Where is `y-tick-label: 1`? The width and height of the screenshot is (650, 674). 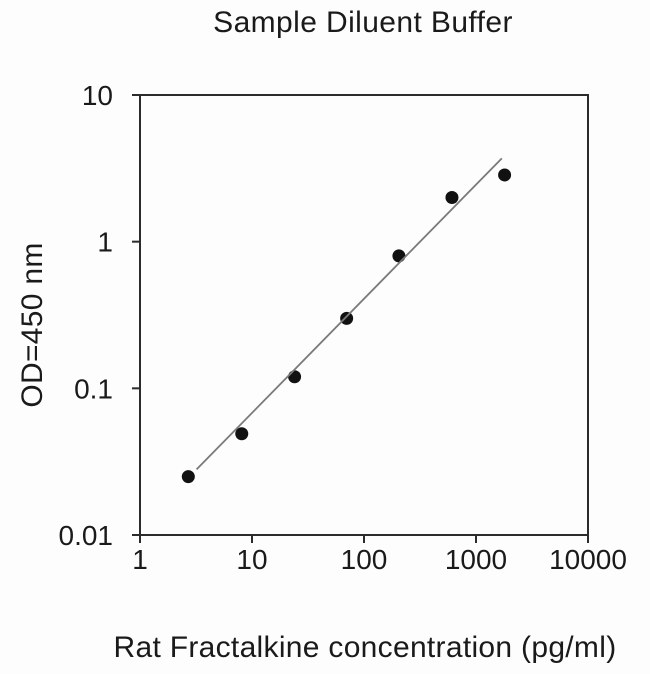 y-tick-label: 1 is located at coordinates (105, 242).